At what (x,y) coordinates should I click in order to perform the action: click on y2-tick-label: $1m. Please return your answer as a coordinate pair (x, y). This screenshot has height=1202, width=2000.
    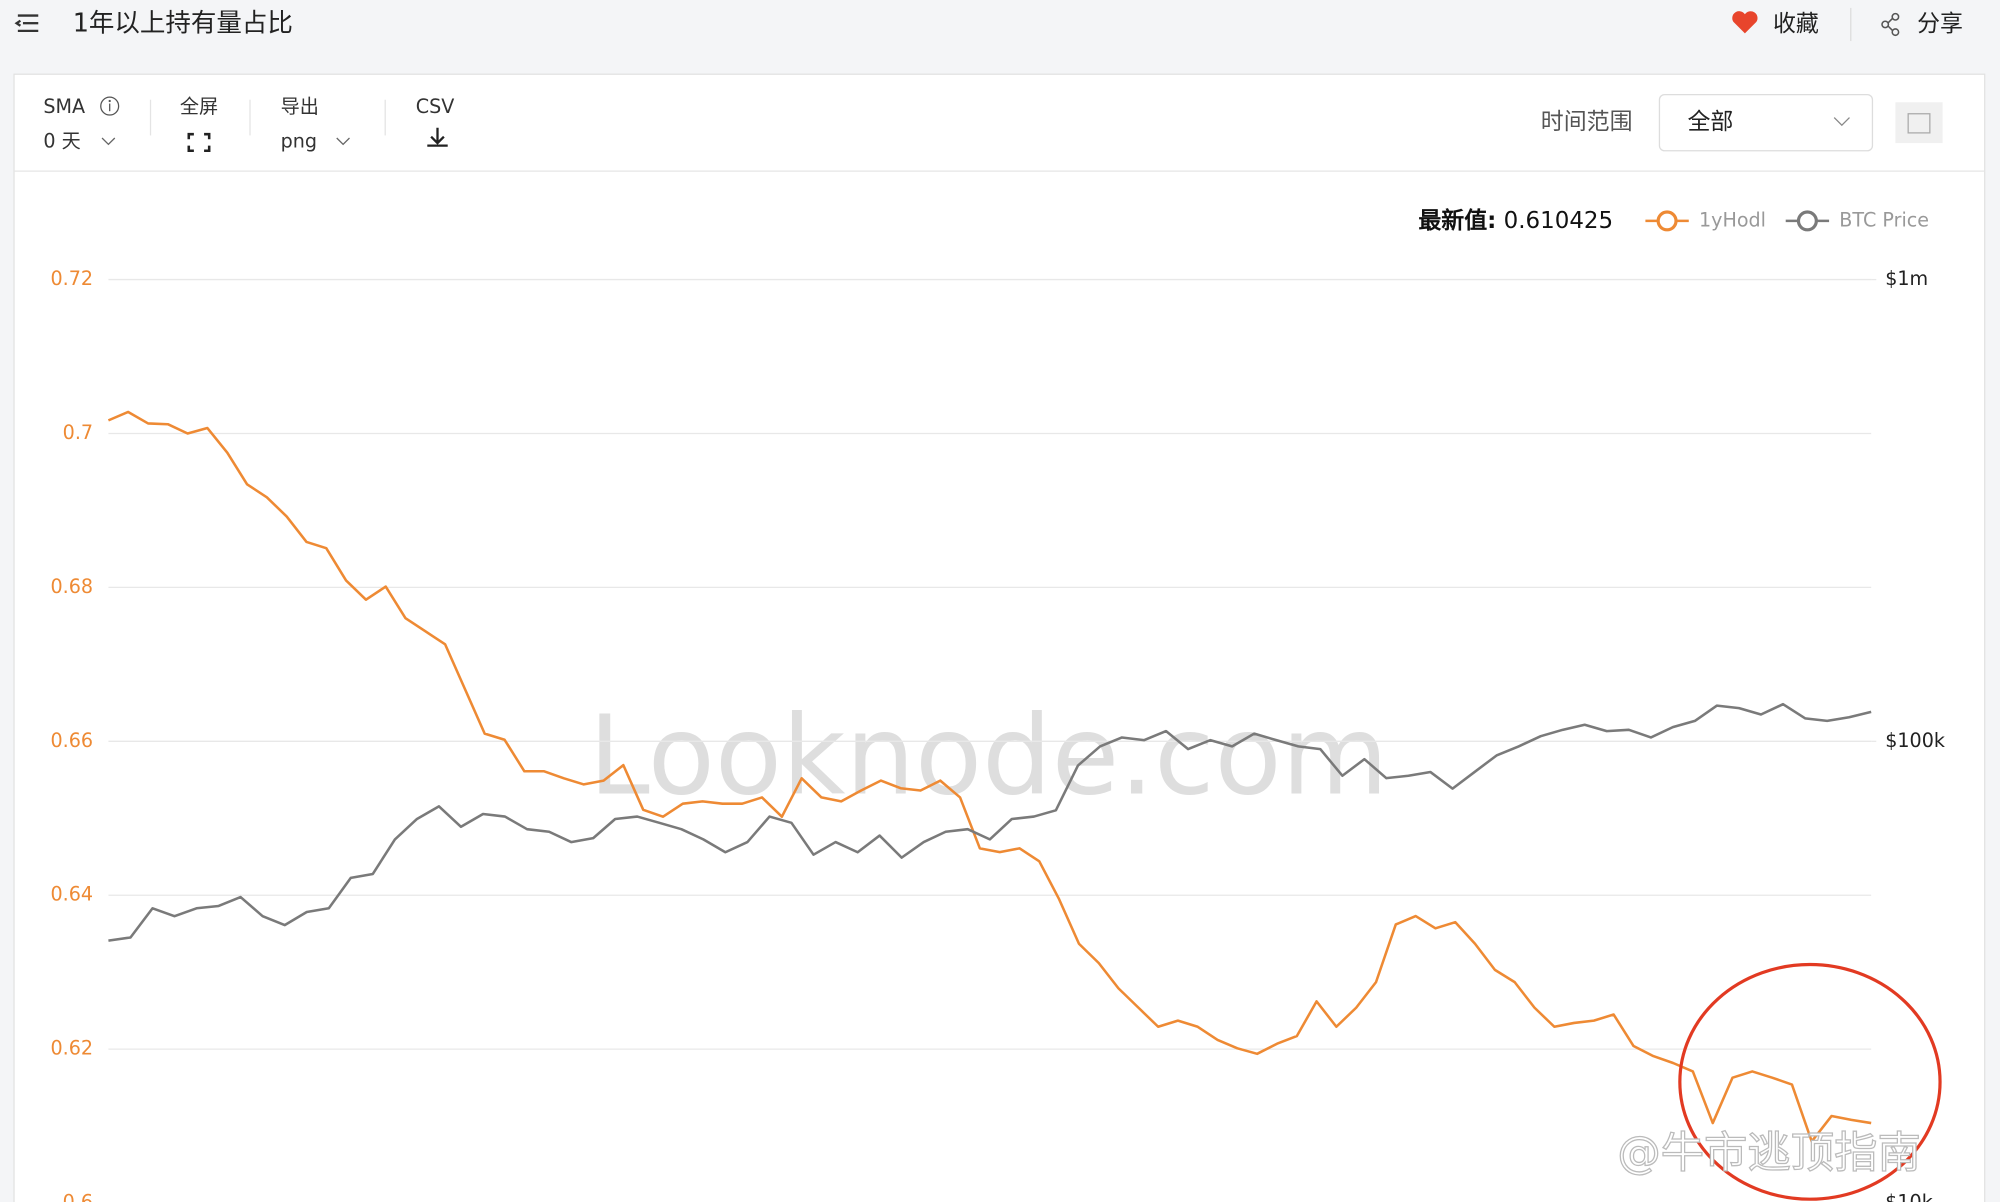
    Looking at the image, I should click on (1906, 278).